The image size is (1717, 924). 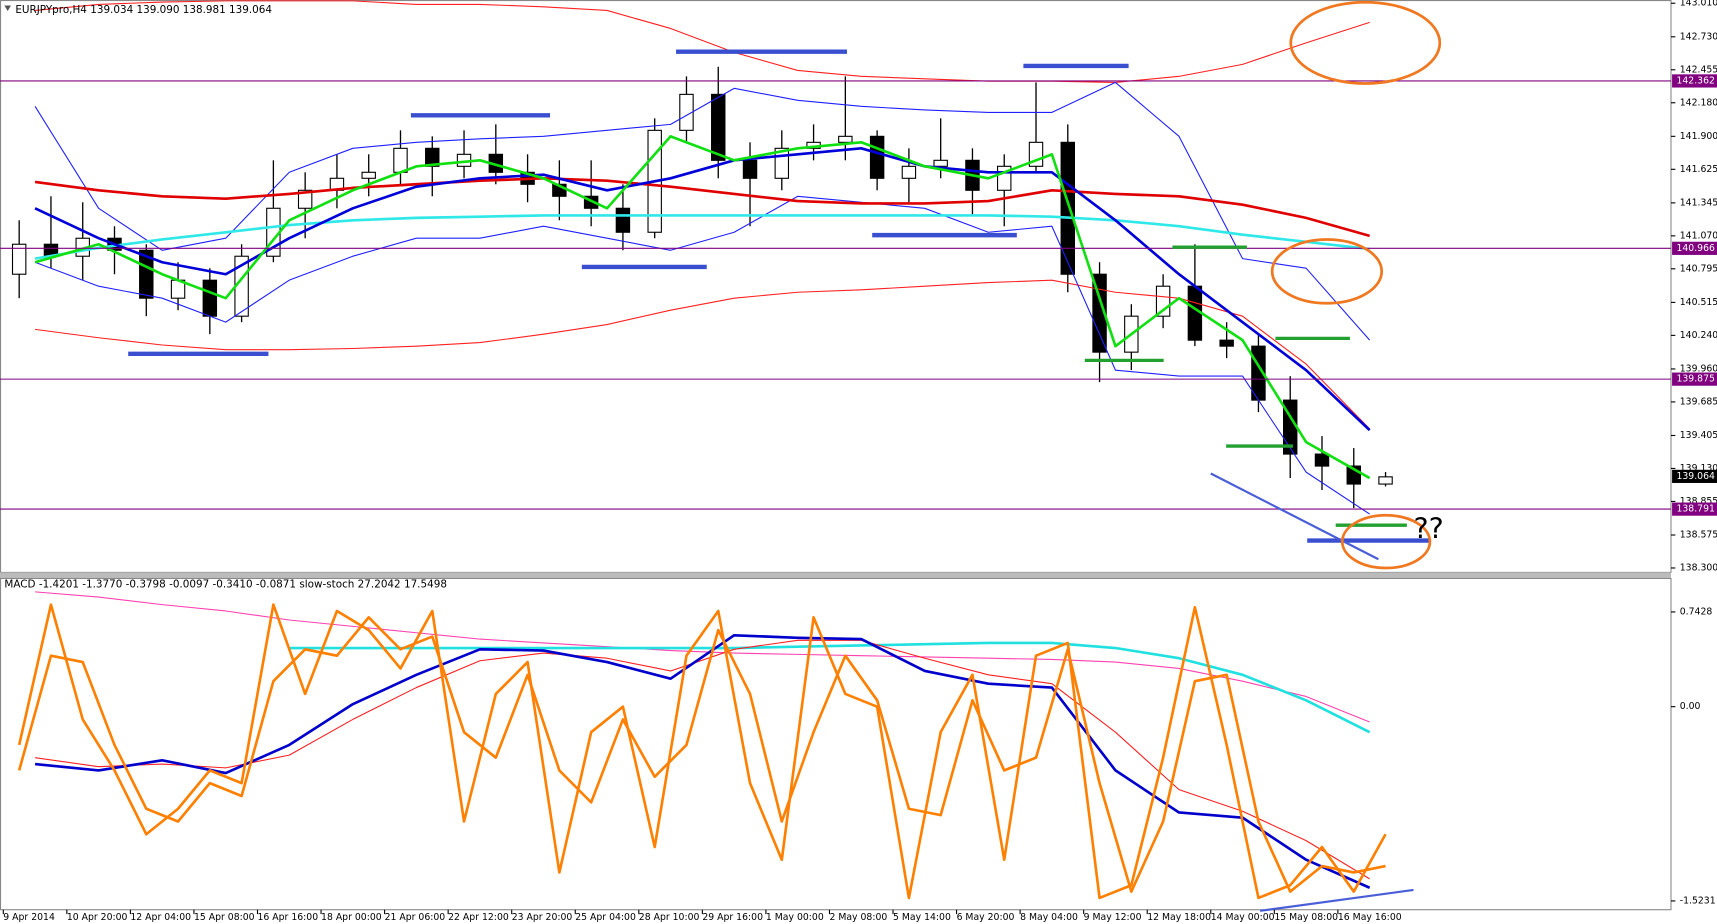 What do you see at coordinates (986, 917) in the screenshot?
I see `x-tick-label: 6 May 20:00` at bounding box center [986, 917].